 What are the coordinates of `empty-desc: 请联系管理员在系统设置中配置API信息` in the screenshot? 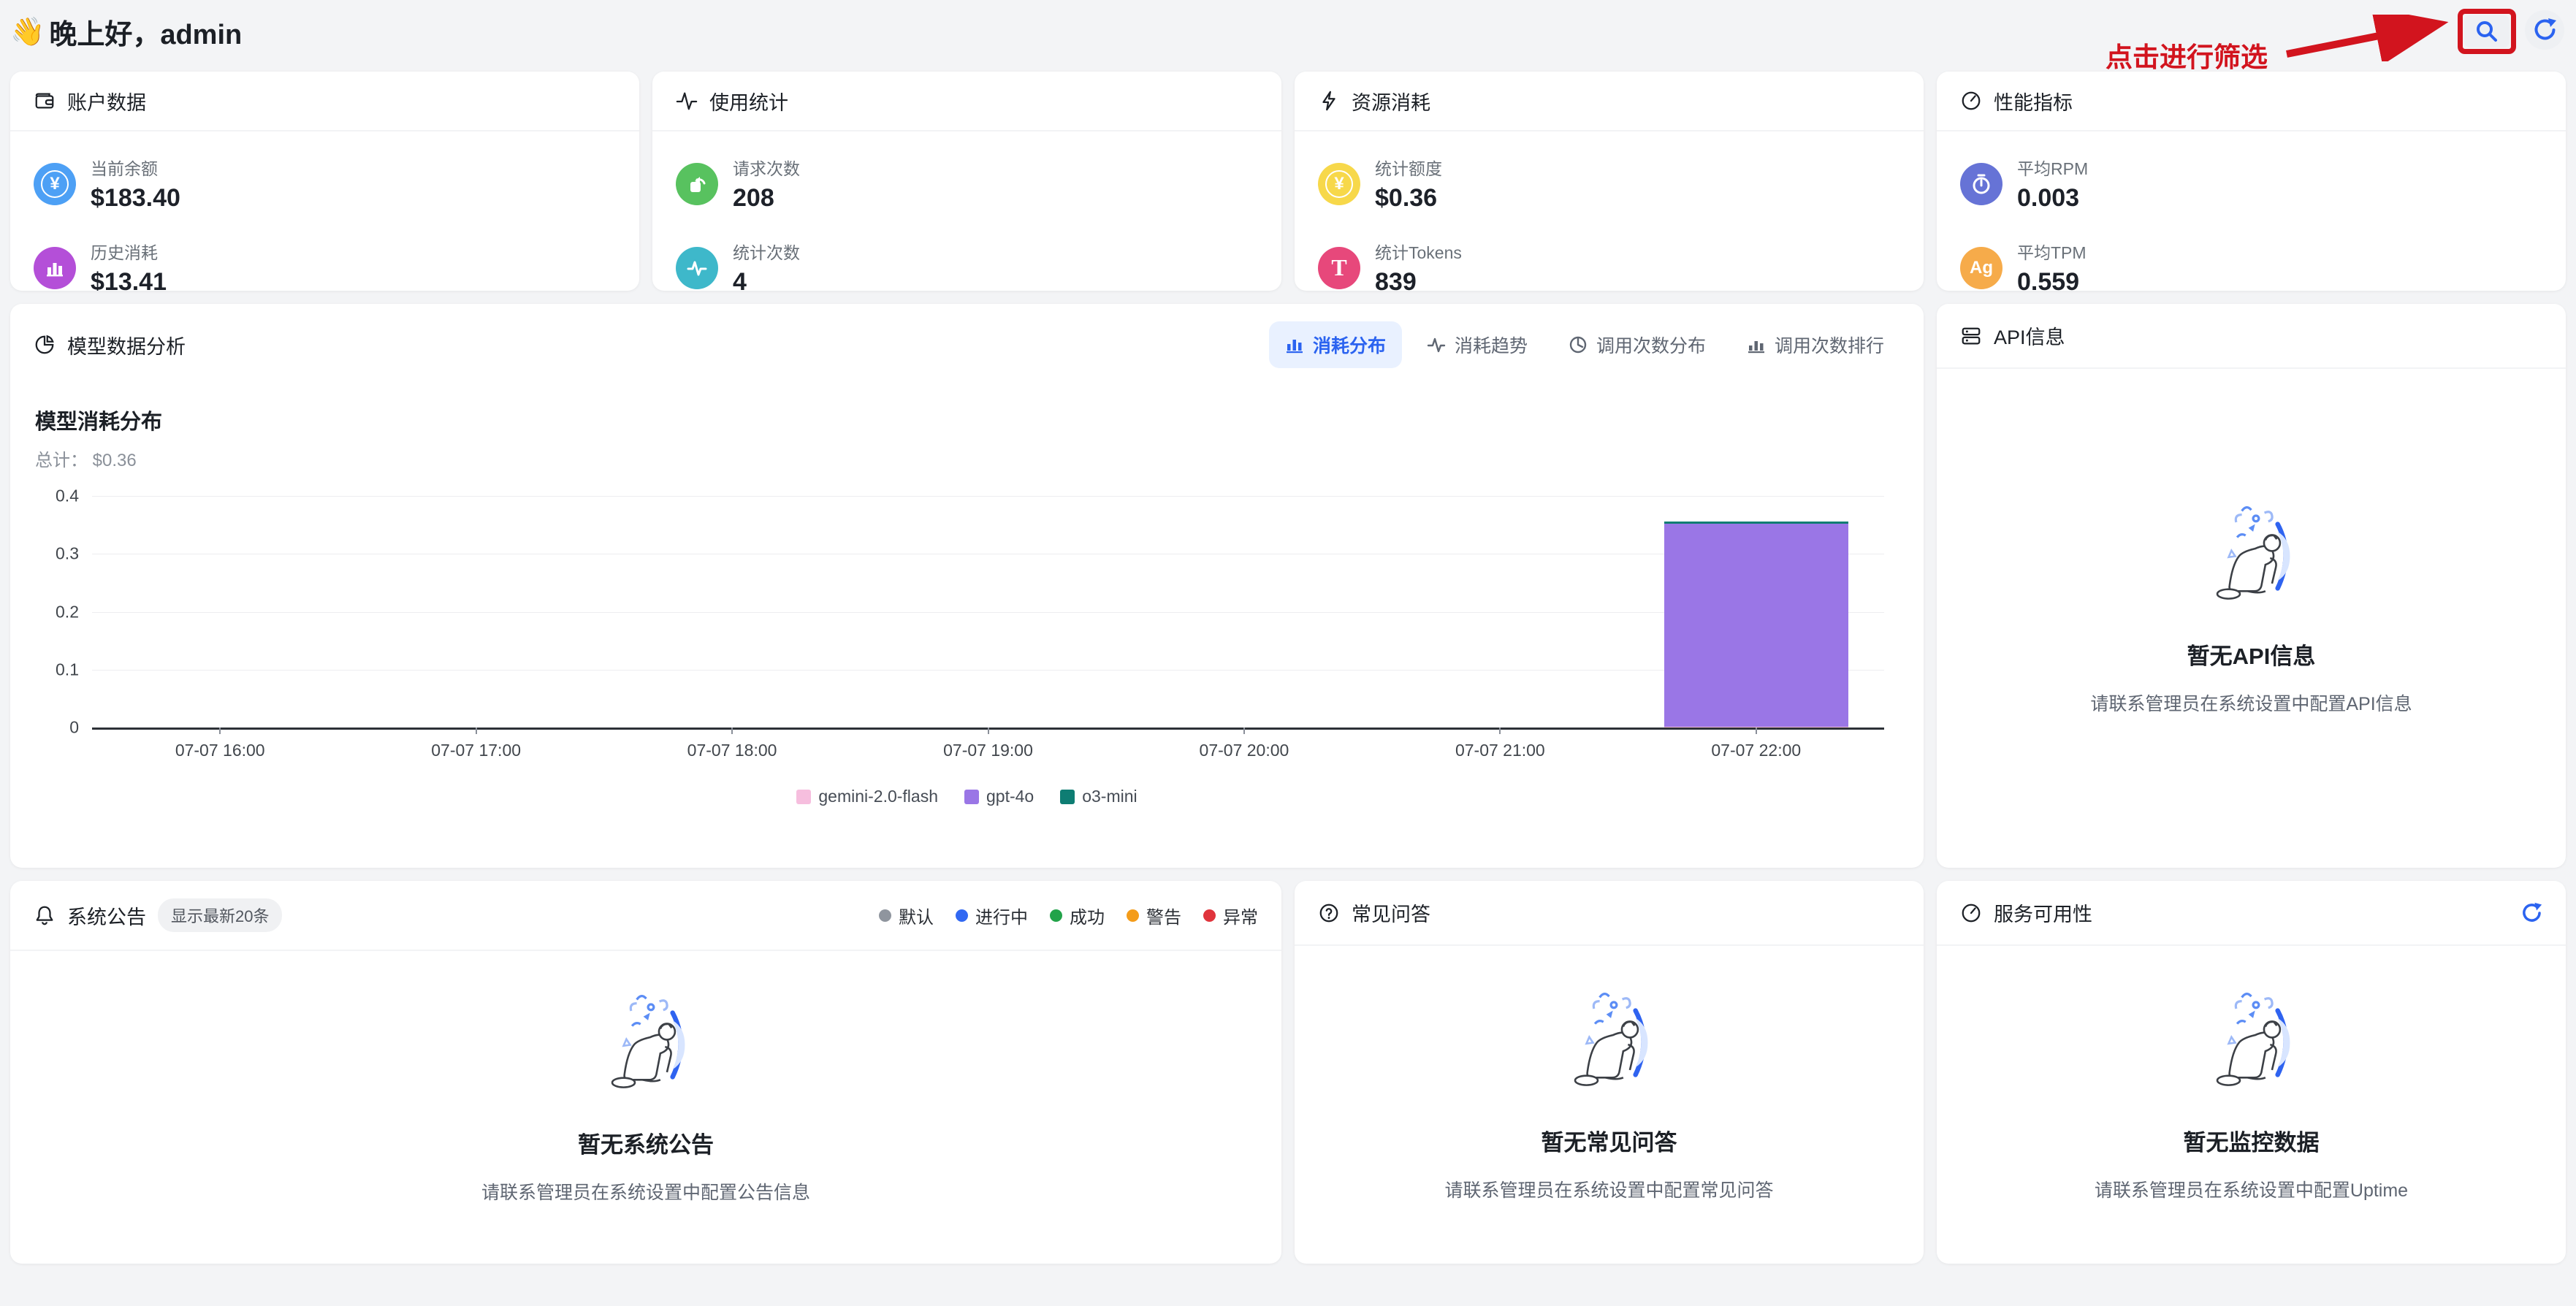 It's located at (2251, 703).